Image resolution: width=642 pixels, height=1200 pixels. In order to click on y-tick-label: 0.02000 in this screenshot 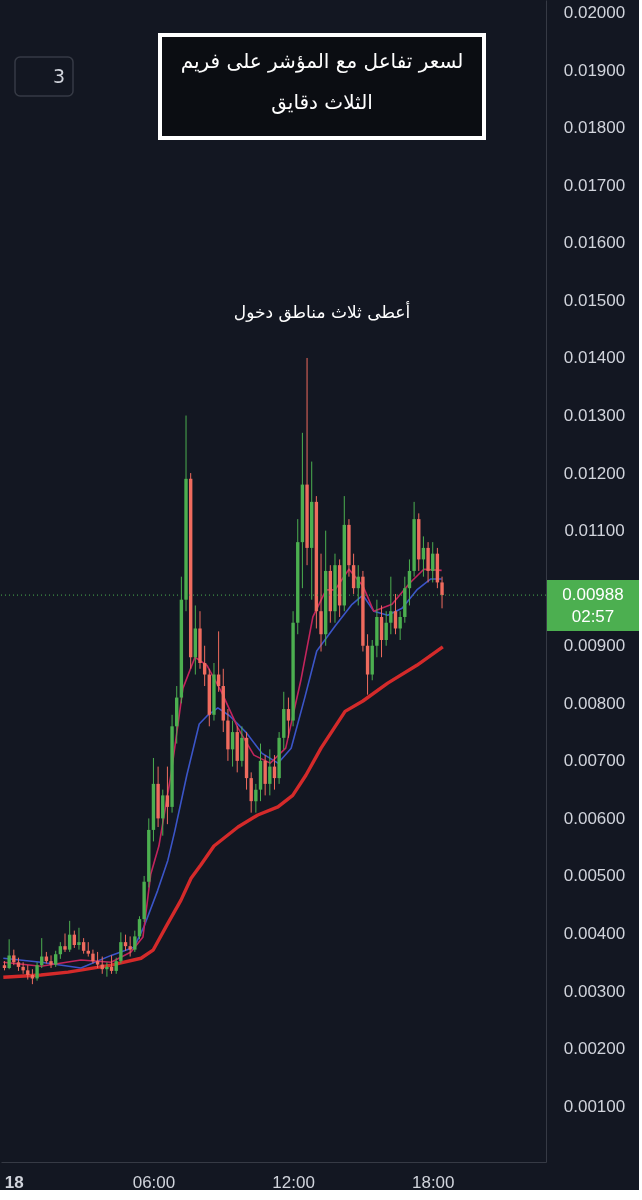, I will do `click(594, 13)`.